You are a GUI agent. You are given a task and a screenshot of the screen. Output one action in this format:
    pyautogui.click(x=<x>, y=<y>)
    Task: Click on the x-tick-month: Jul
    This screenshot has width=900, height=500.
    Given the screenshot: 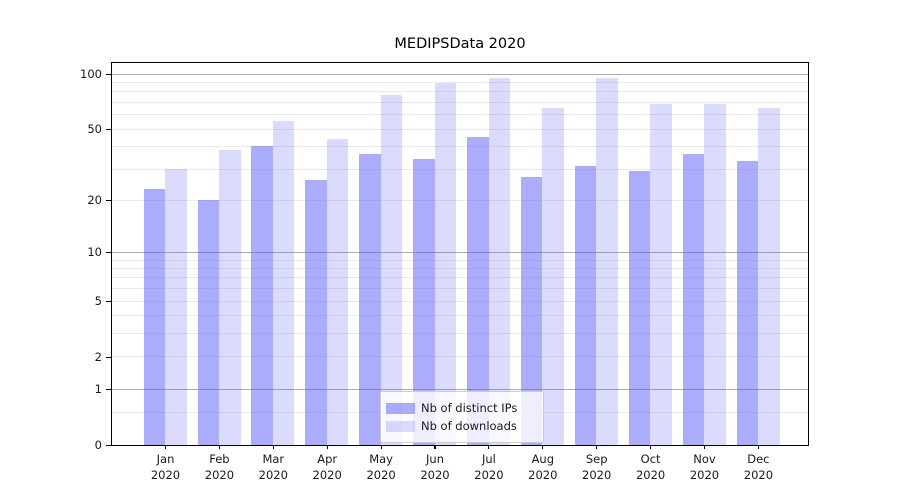 What is the action you would take?
    pyautogui.click(x=488, y=459)
    